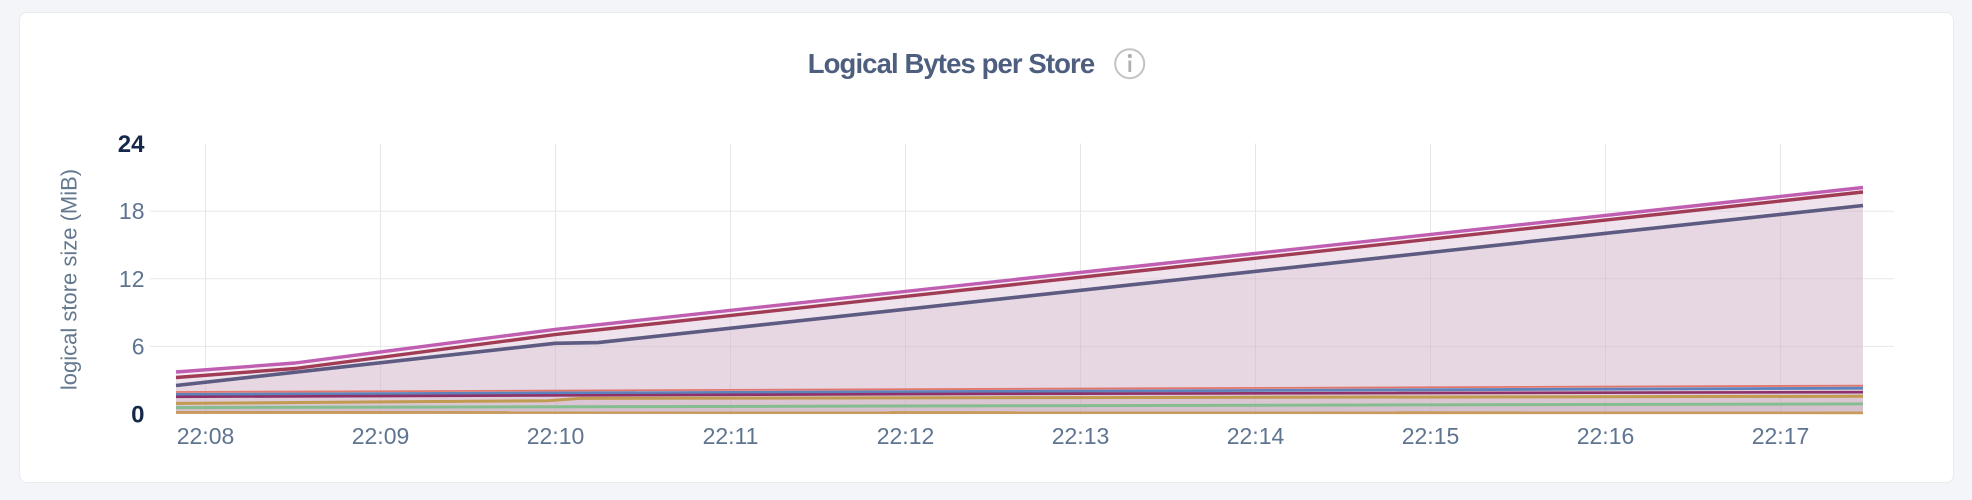 The image size is (1972, 500). What do you see at coordinates (131, 144) in the screenshot?
I see `svg-text: 24` at bounding box center [131, 144].